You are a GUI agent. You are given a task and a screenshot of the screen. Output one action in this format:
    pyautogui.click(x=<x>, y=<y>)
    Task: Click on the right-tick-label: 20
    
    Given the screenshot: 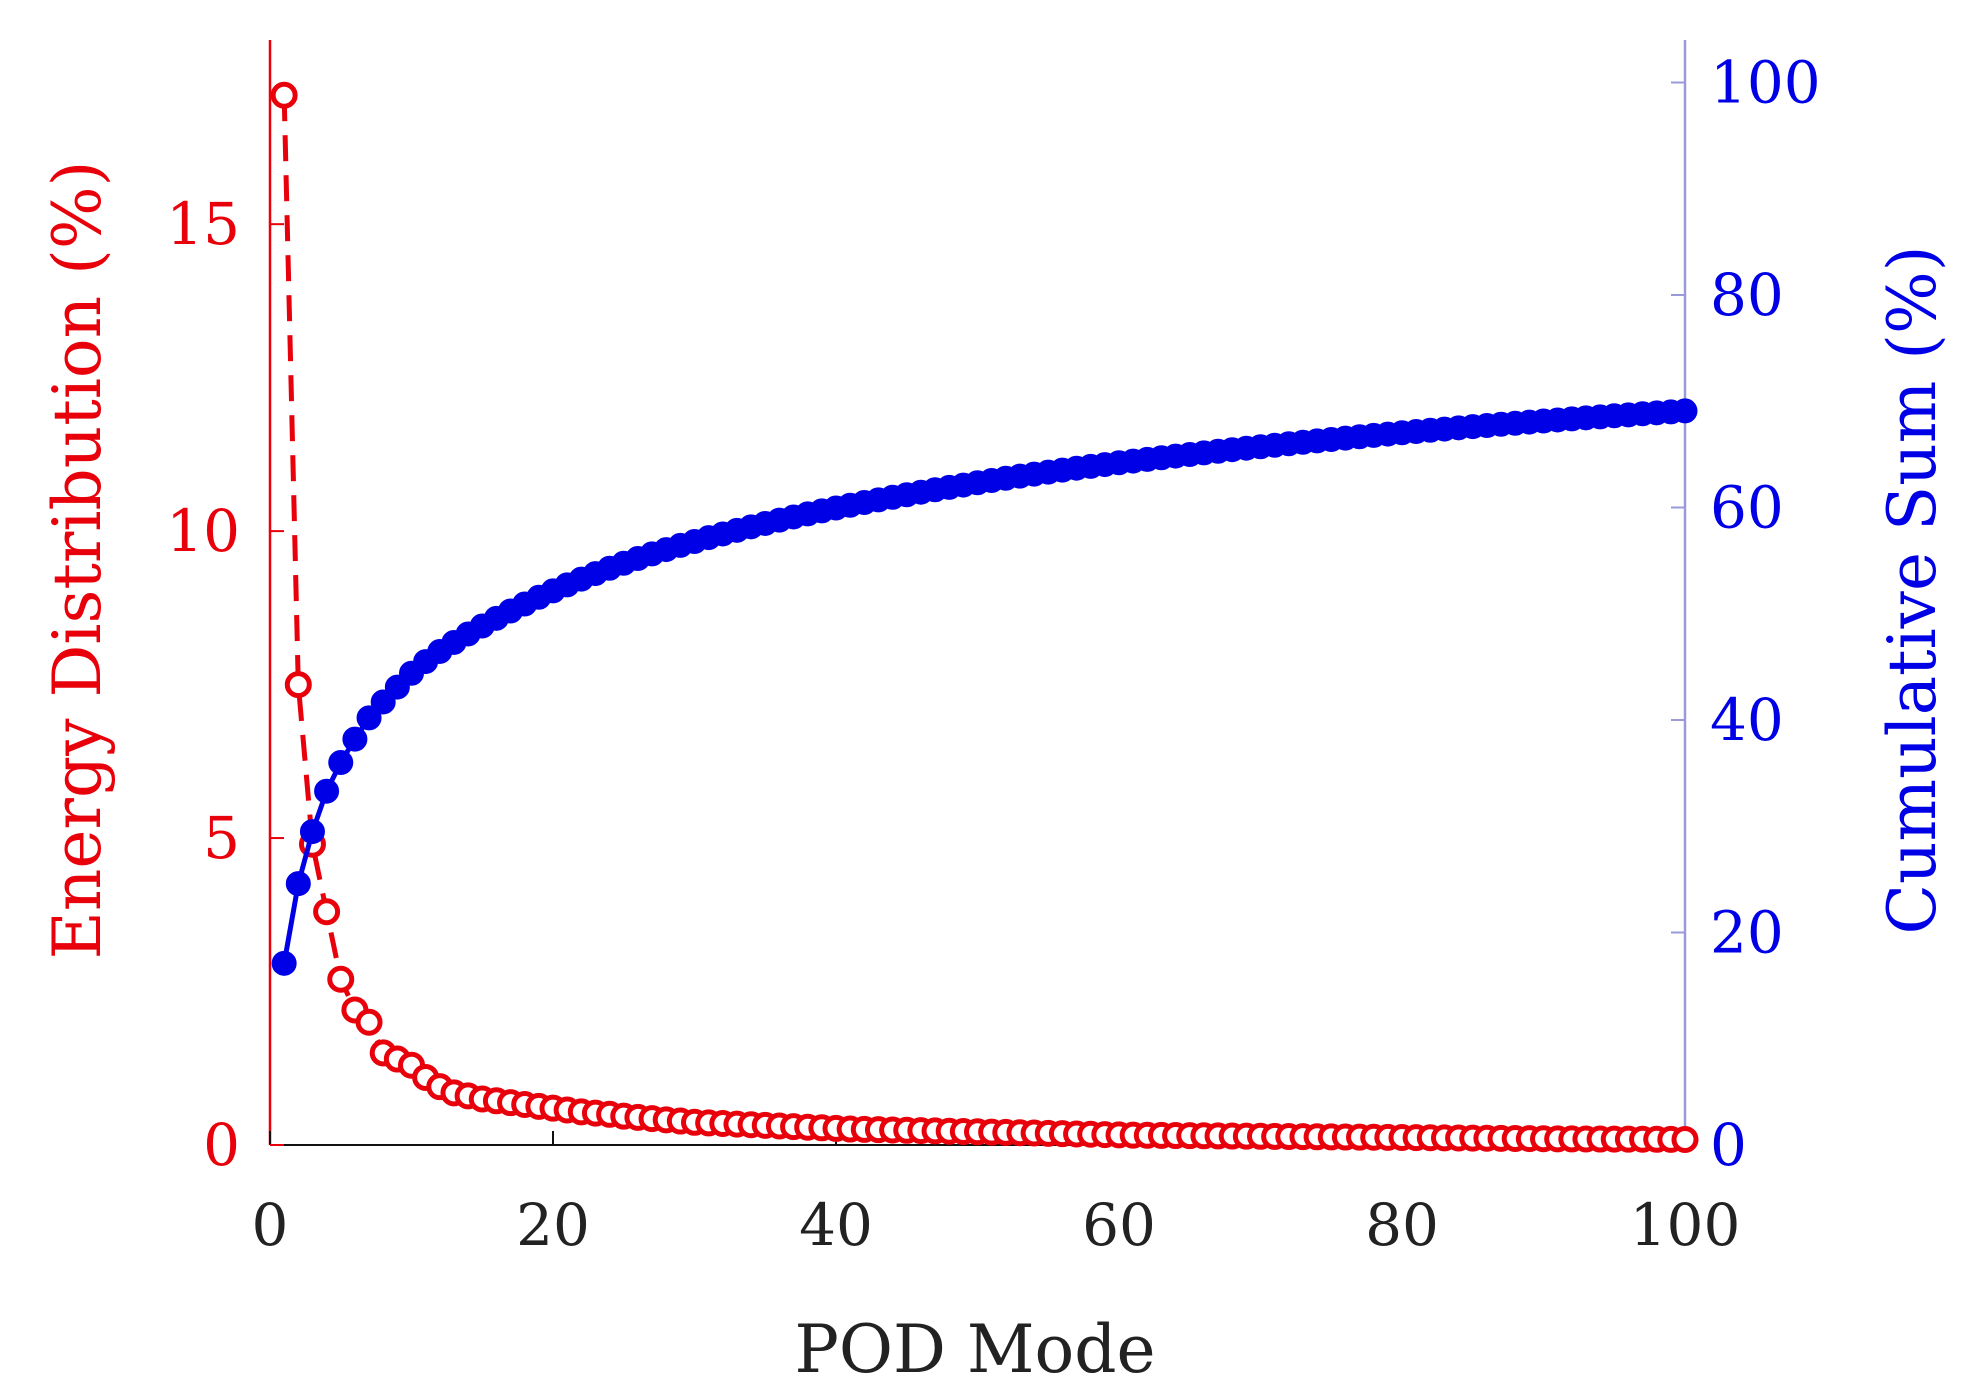 What is the action you would take?
    pyautogui.click(x=1747, y=933)
    